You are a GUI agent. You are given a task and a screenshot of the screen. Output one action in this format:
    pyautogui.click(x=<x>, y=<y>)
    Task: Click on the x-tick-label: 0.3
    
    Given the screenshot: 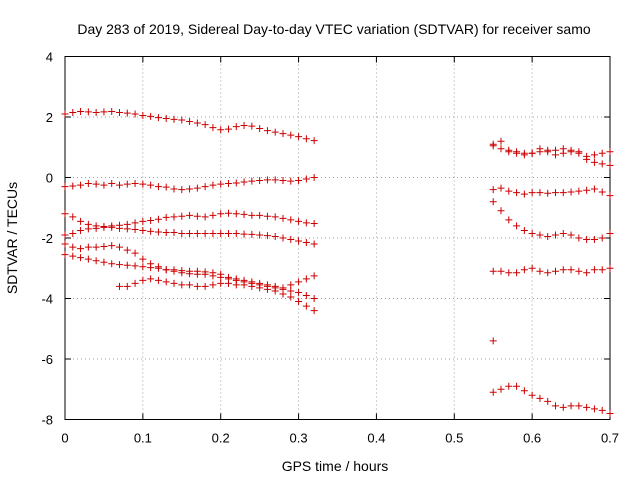 What is the action you would take?
    pyautogui.click(x=299, y=438)
    